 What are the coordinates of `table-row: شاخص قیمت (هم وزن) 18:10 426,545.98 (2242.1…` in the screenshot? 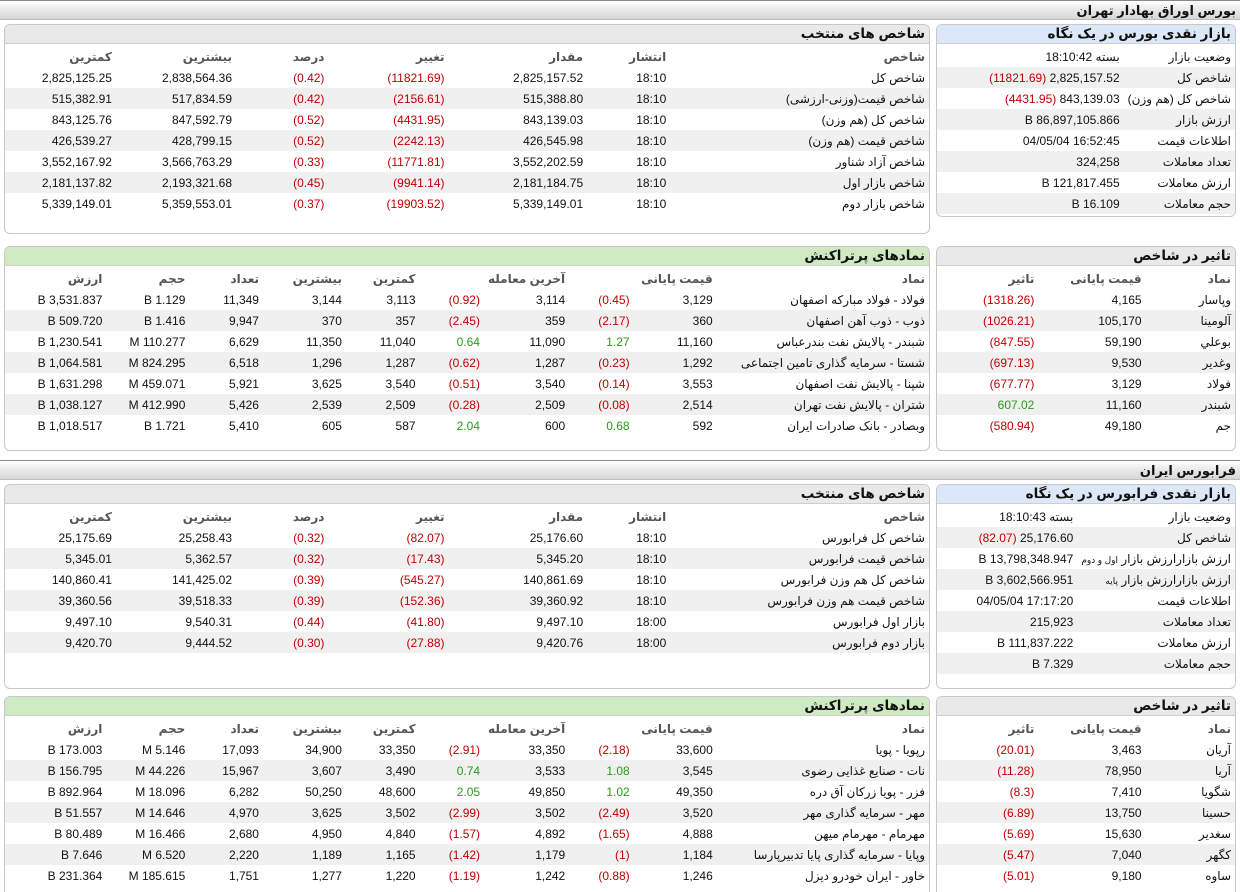 It's located at (467, 140).